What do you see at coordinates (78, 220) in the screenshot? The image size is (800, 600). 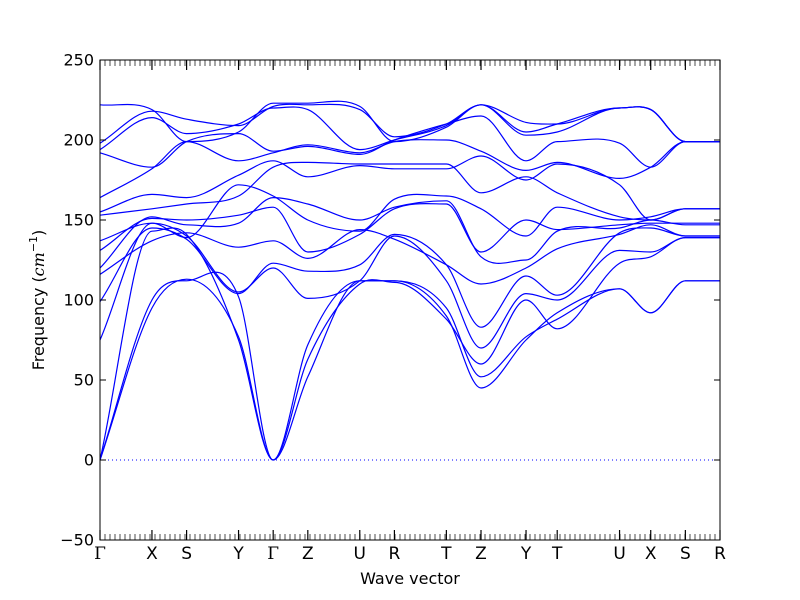 I see `y-tick-label: 150` at bounding box center [78, 220].